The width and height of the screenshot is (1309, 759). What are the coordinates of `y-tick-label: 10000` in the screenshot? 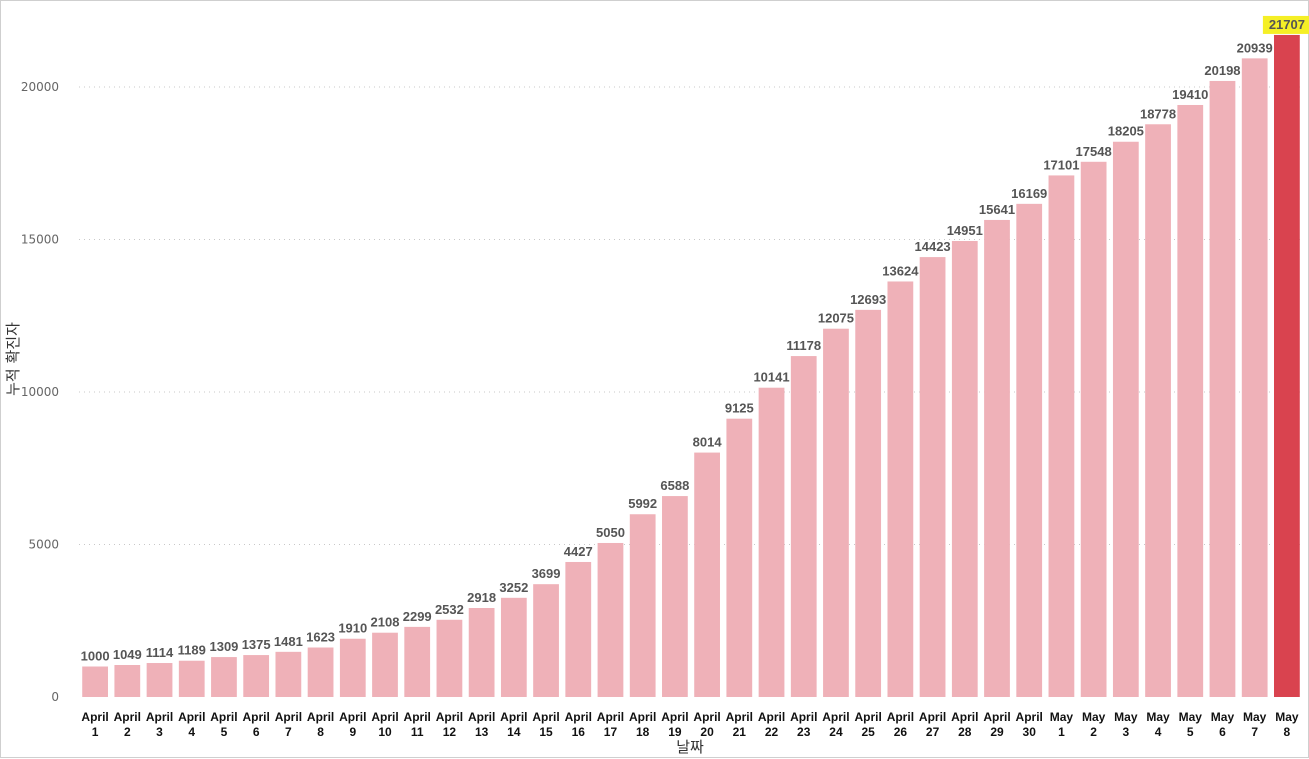 It's located at (40, 392).